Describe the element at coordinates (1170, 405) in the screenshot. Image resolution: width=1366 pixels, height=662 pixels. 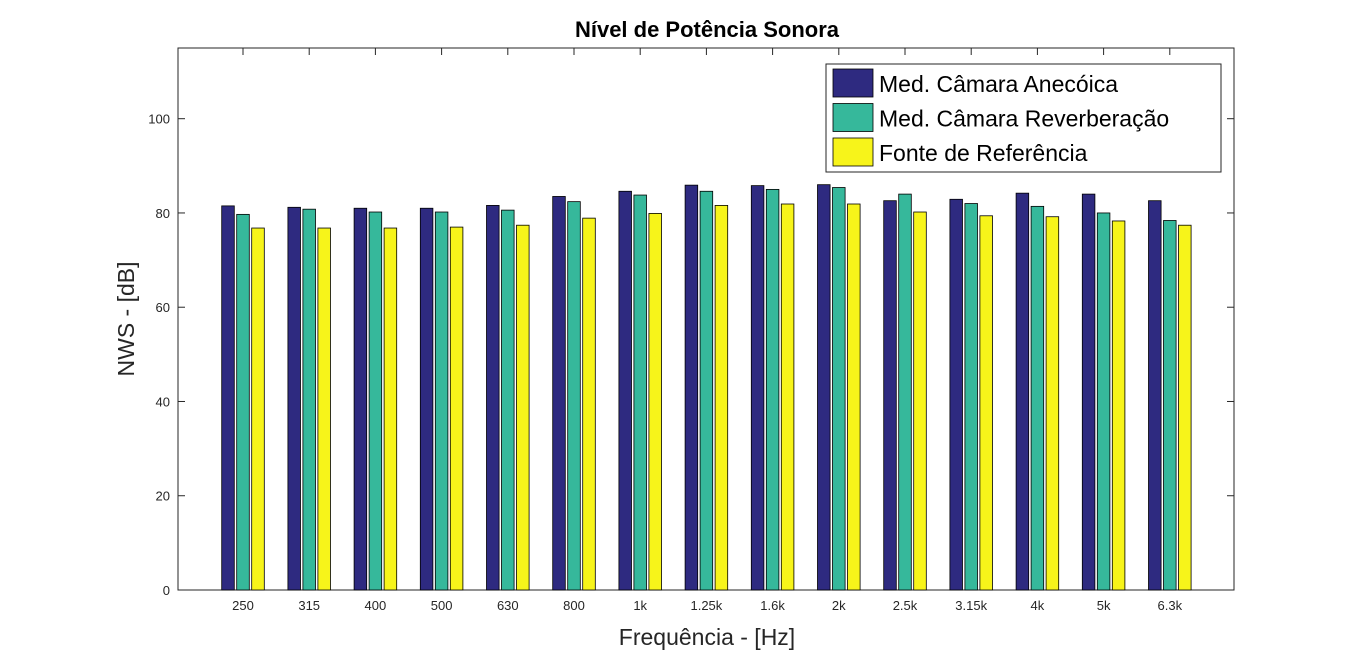
I see `bar-6.3k-series-2` at that location.